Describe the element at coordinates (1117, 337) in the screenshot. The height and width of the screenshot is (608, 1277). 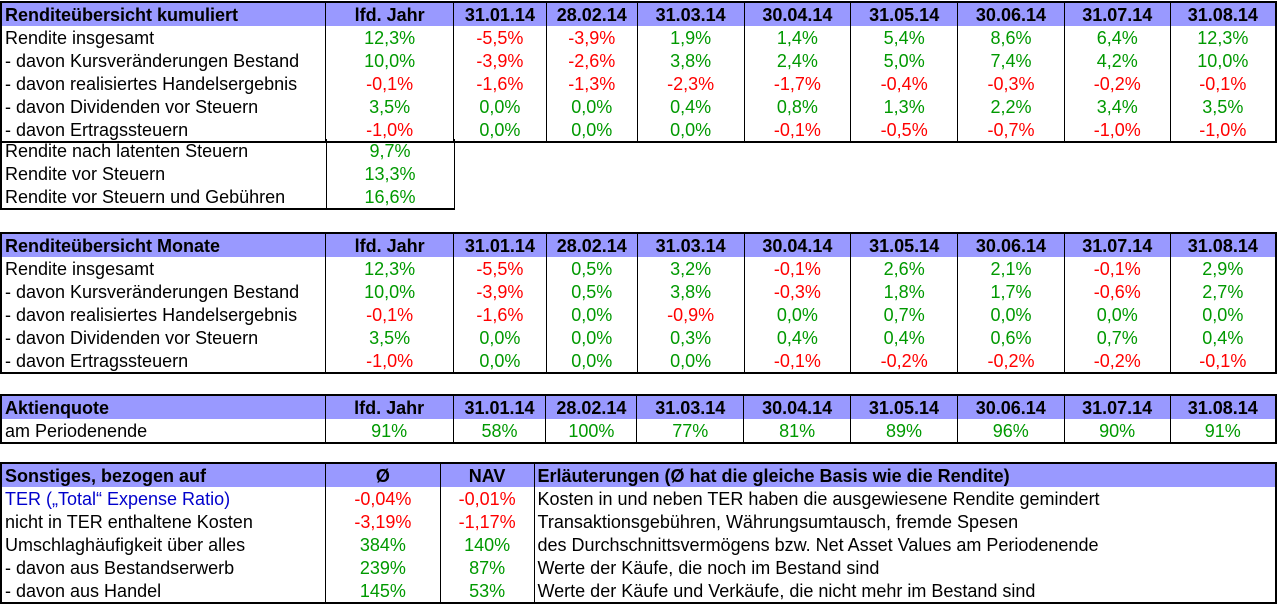
I see `value-cell: 0,7%` at that location.